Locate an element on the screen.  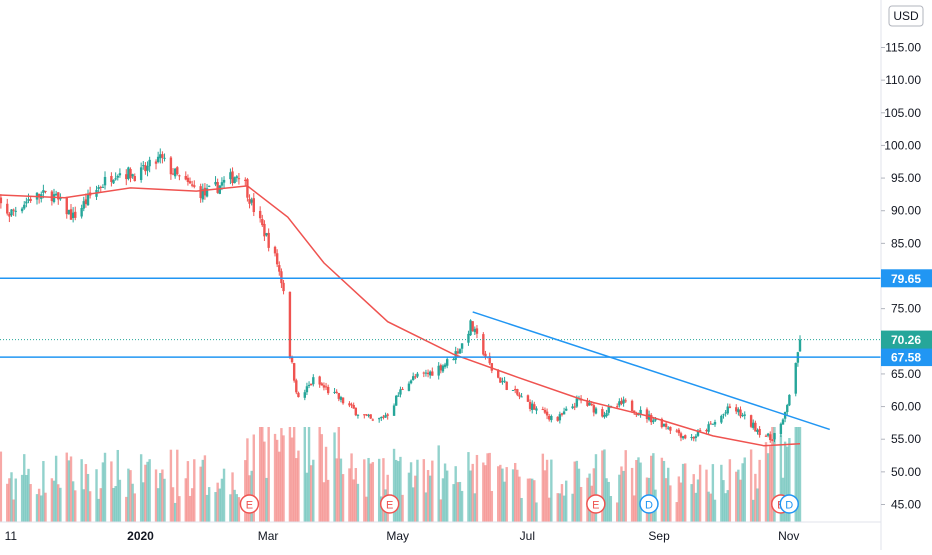
level-price-label: 79.65 is located at coordinates (906, 278).